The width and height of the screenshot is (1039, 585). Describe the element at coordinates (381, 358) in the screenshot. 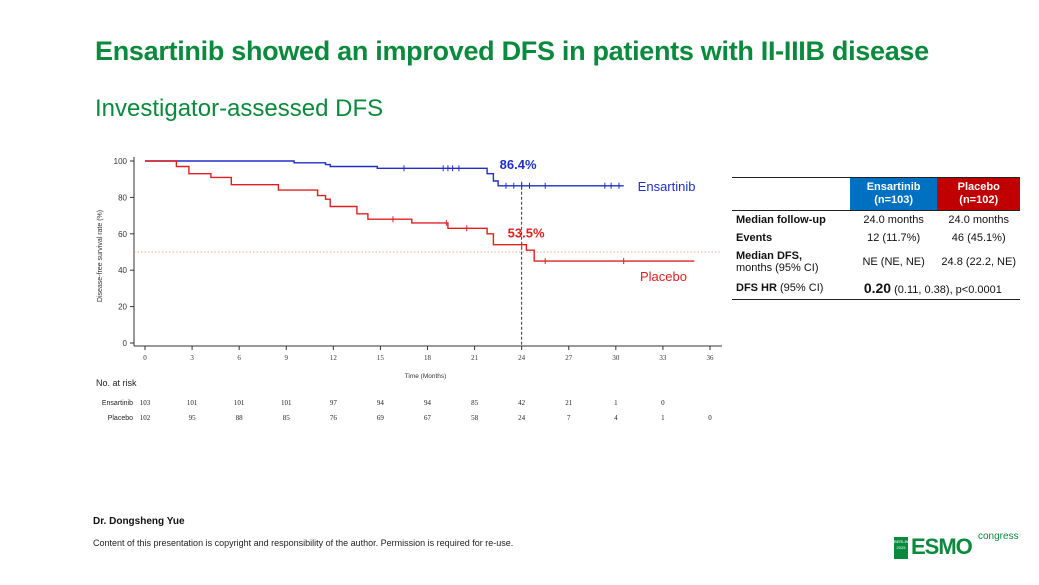

I see `x-tick-label: 15` at that location.